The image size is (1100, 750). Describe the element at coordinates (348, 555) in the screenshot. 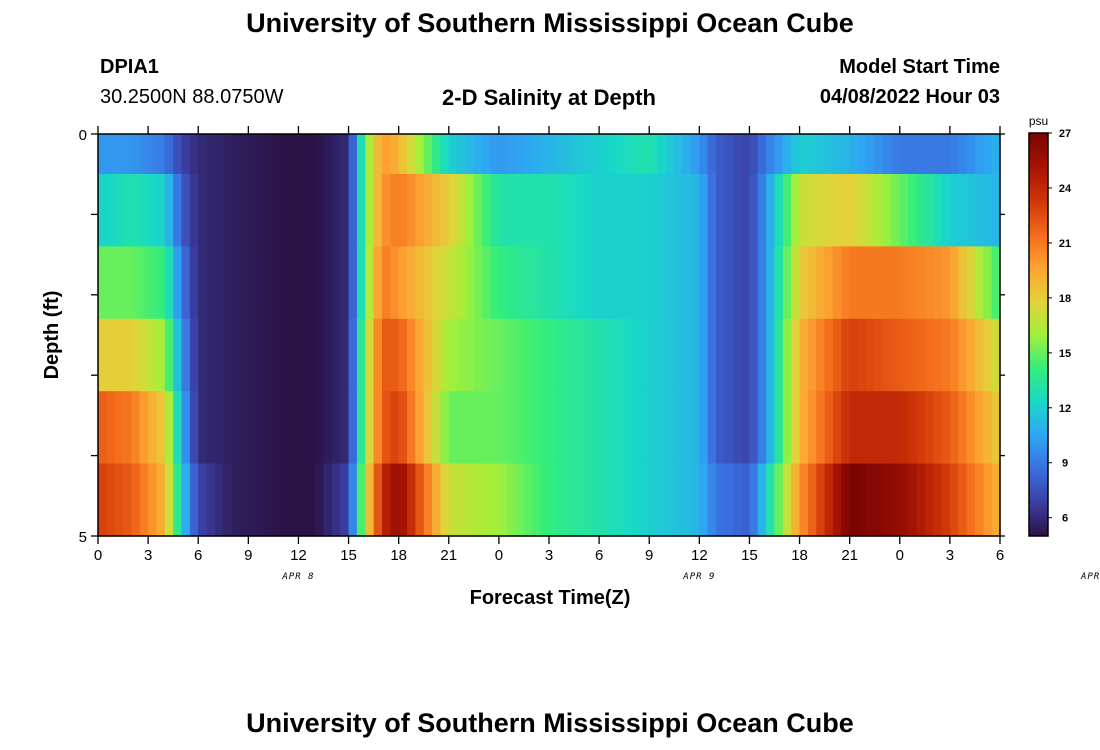

I see `x-tick-label: 15` at that location.